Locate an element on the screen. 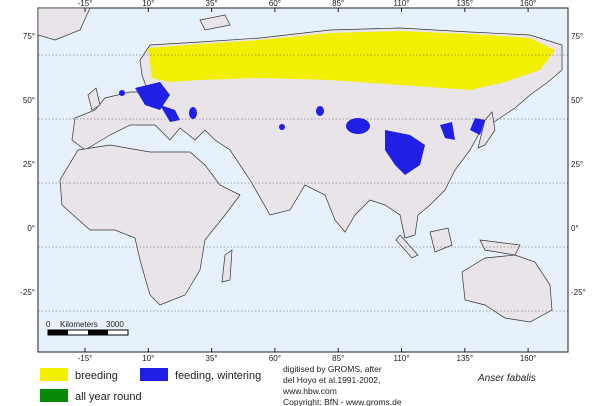 The height and width of the screenshot is (406, 600). scale-end: 3000 is located at coordinates (115, 324).